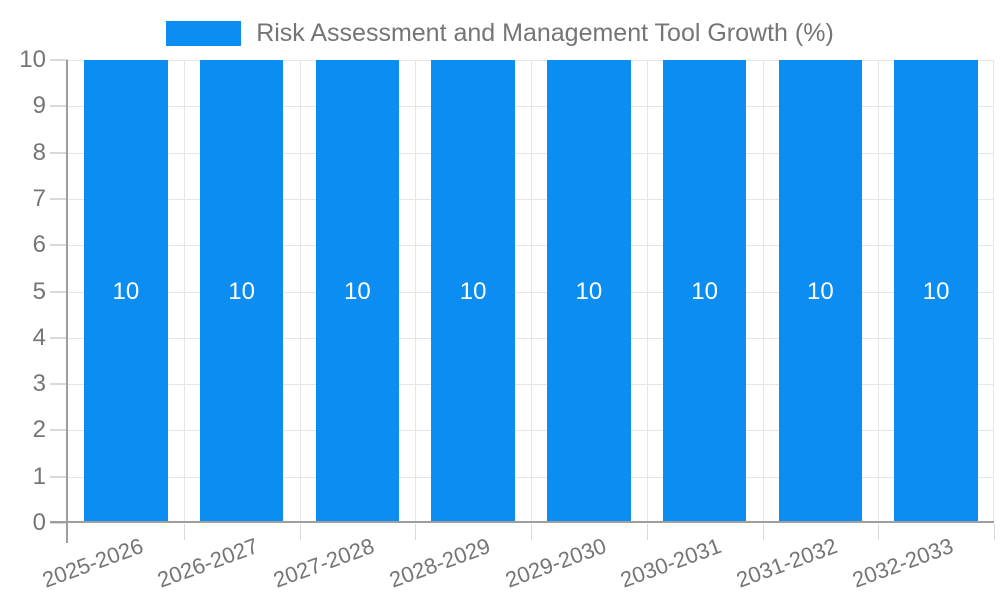 The image size is (1000, 600). I want to click on x-axis-label: 2031-2032, so click(787, 563).